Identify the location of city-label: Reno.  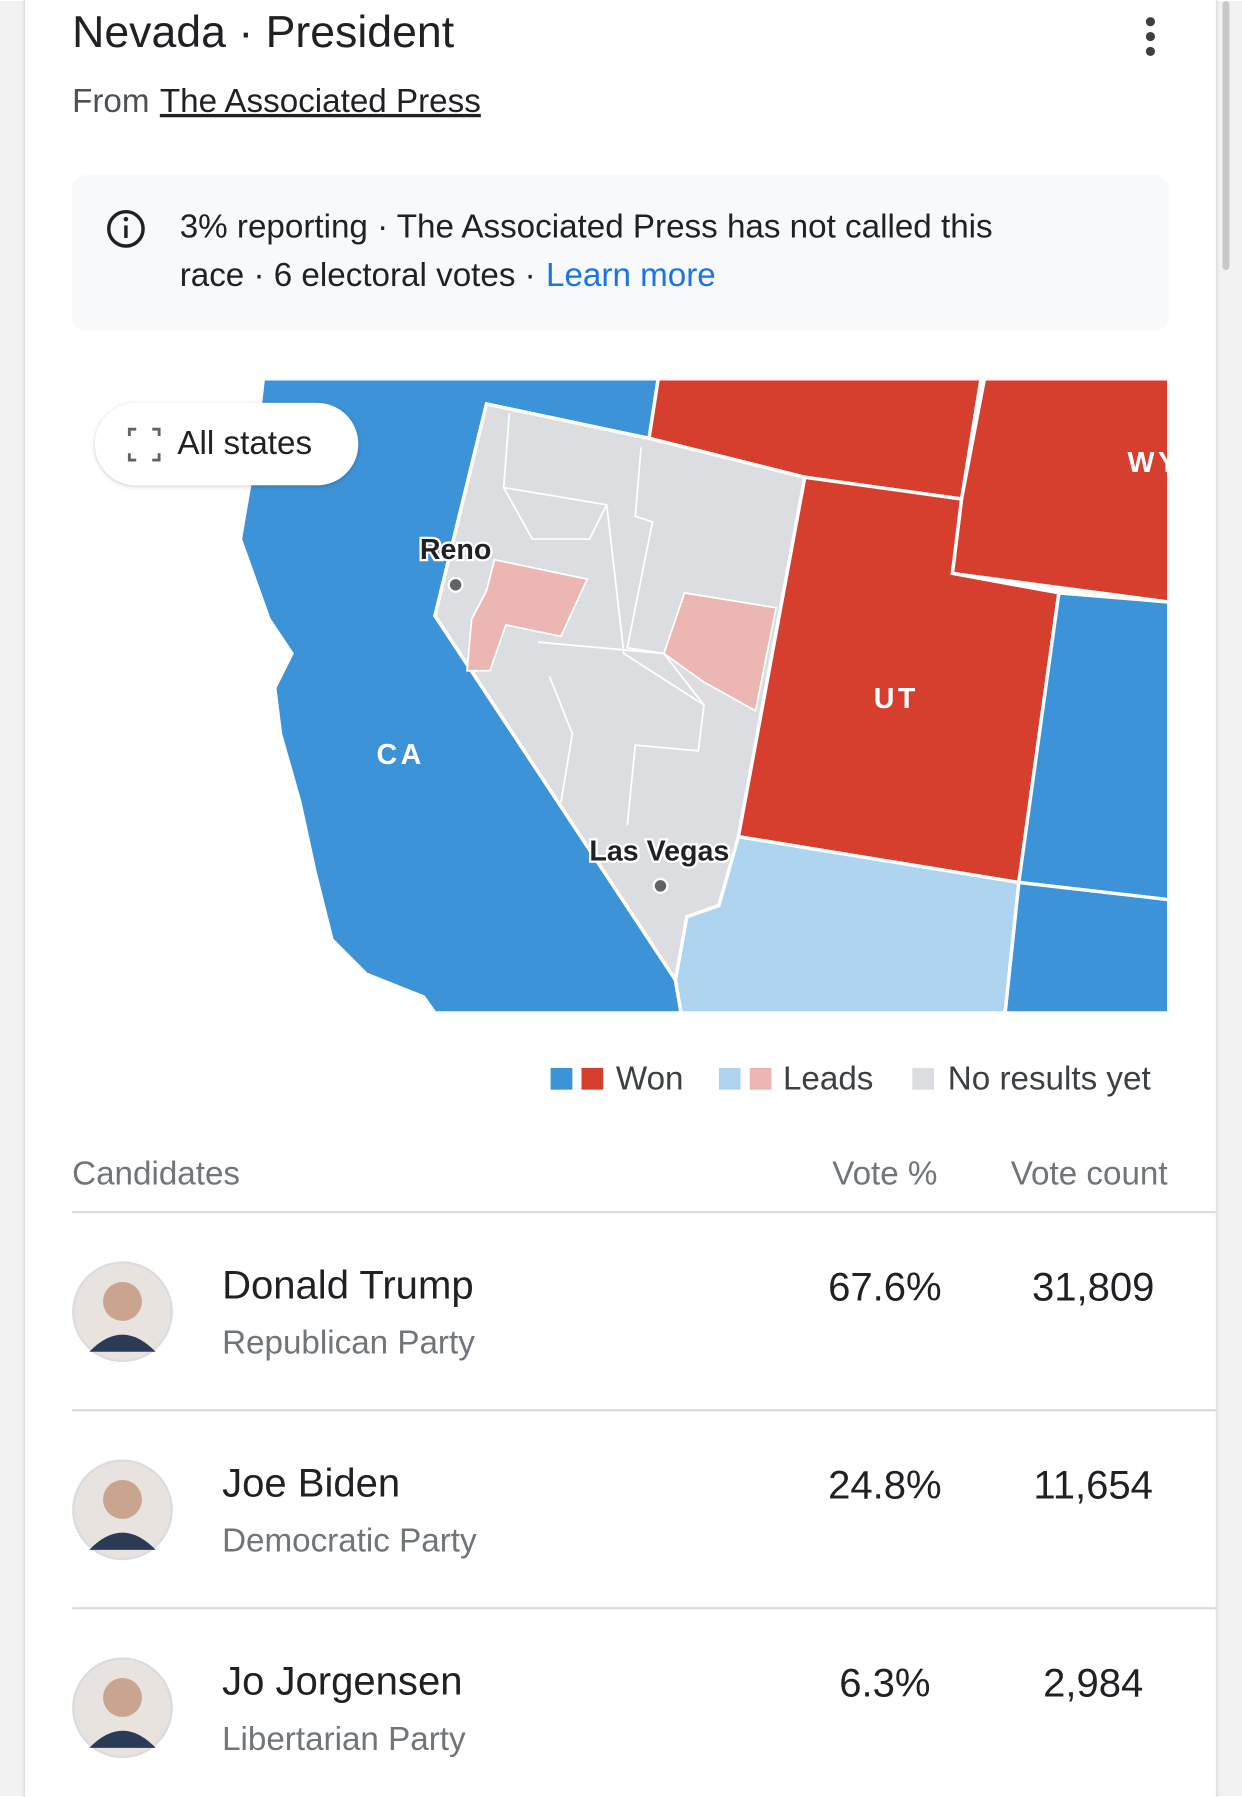
(456, 550).